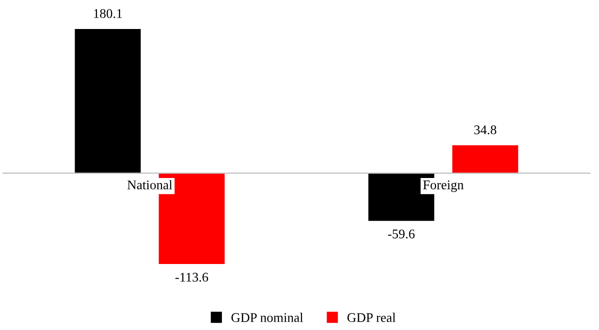  I want to click on legend-label: GDP real, so click(371, 317).